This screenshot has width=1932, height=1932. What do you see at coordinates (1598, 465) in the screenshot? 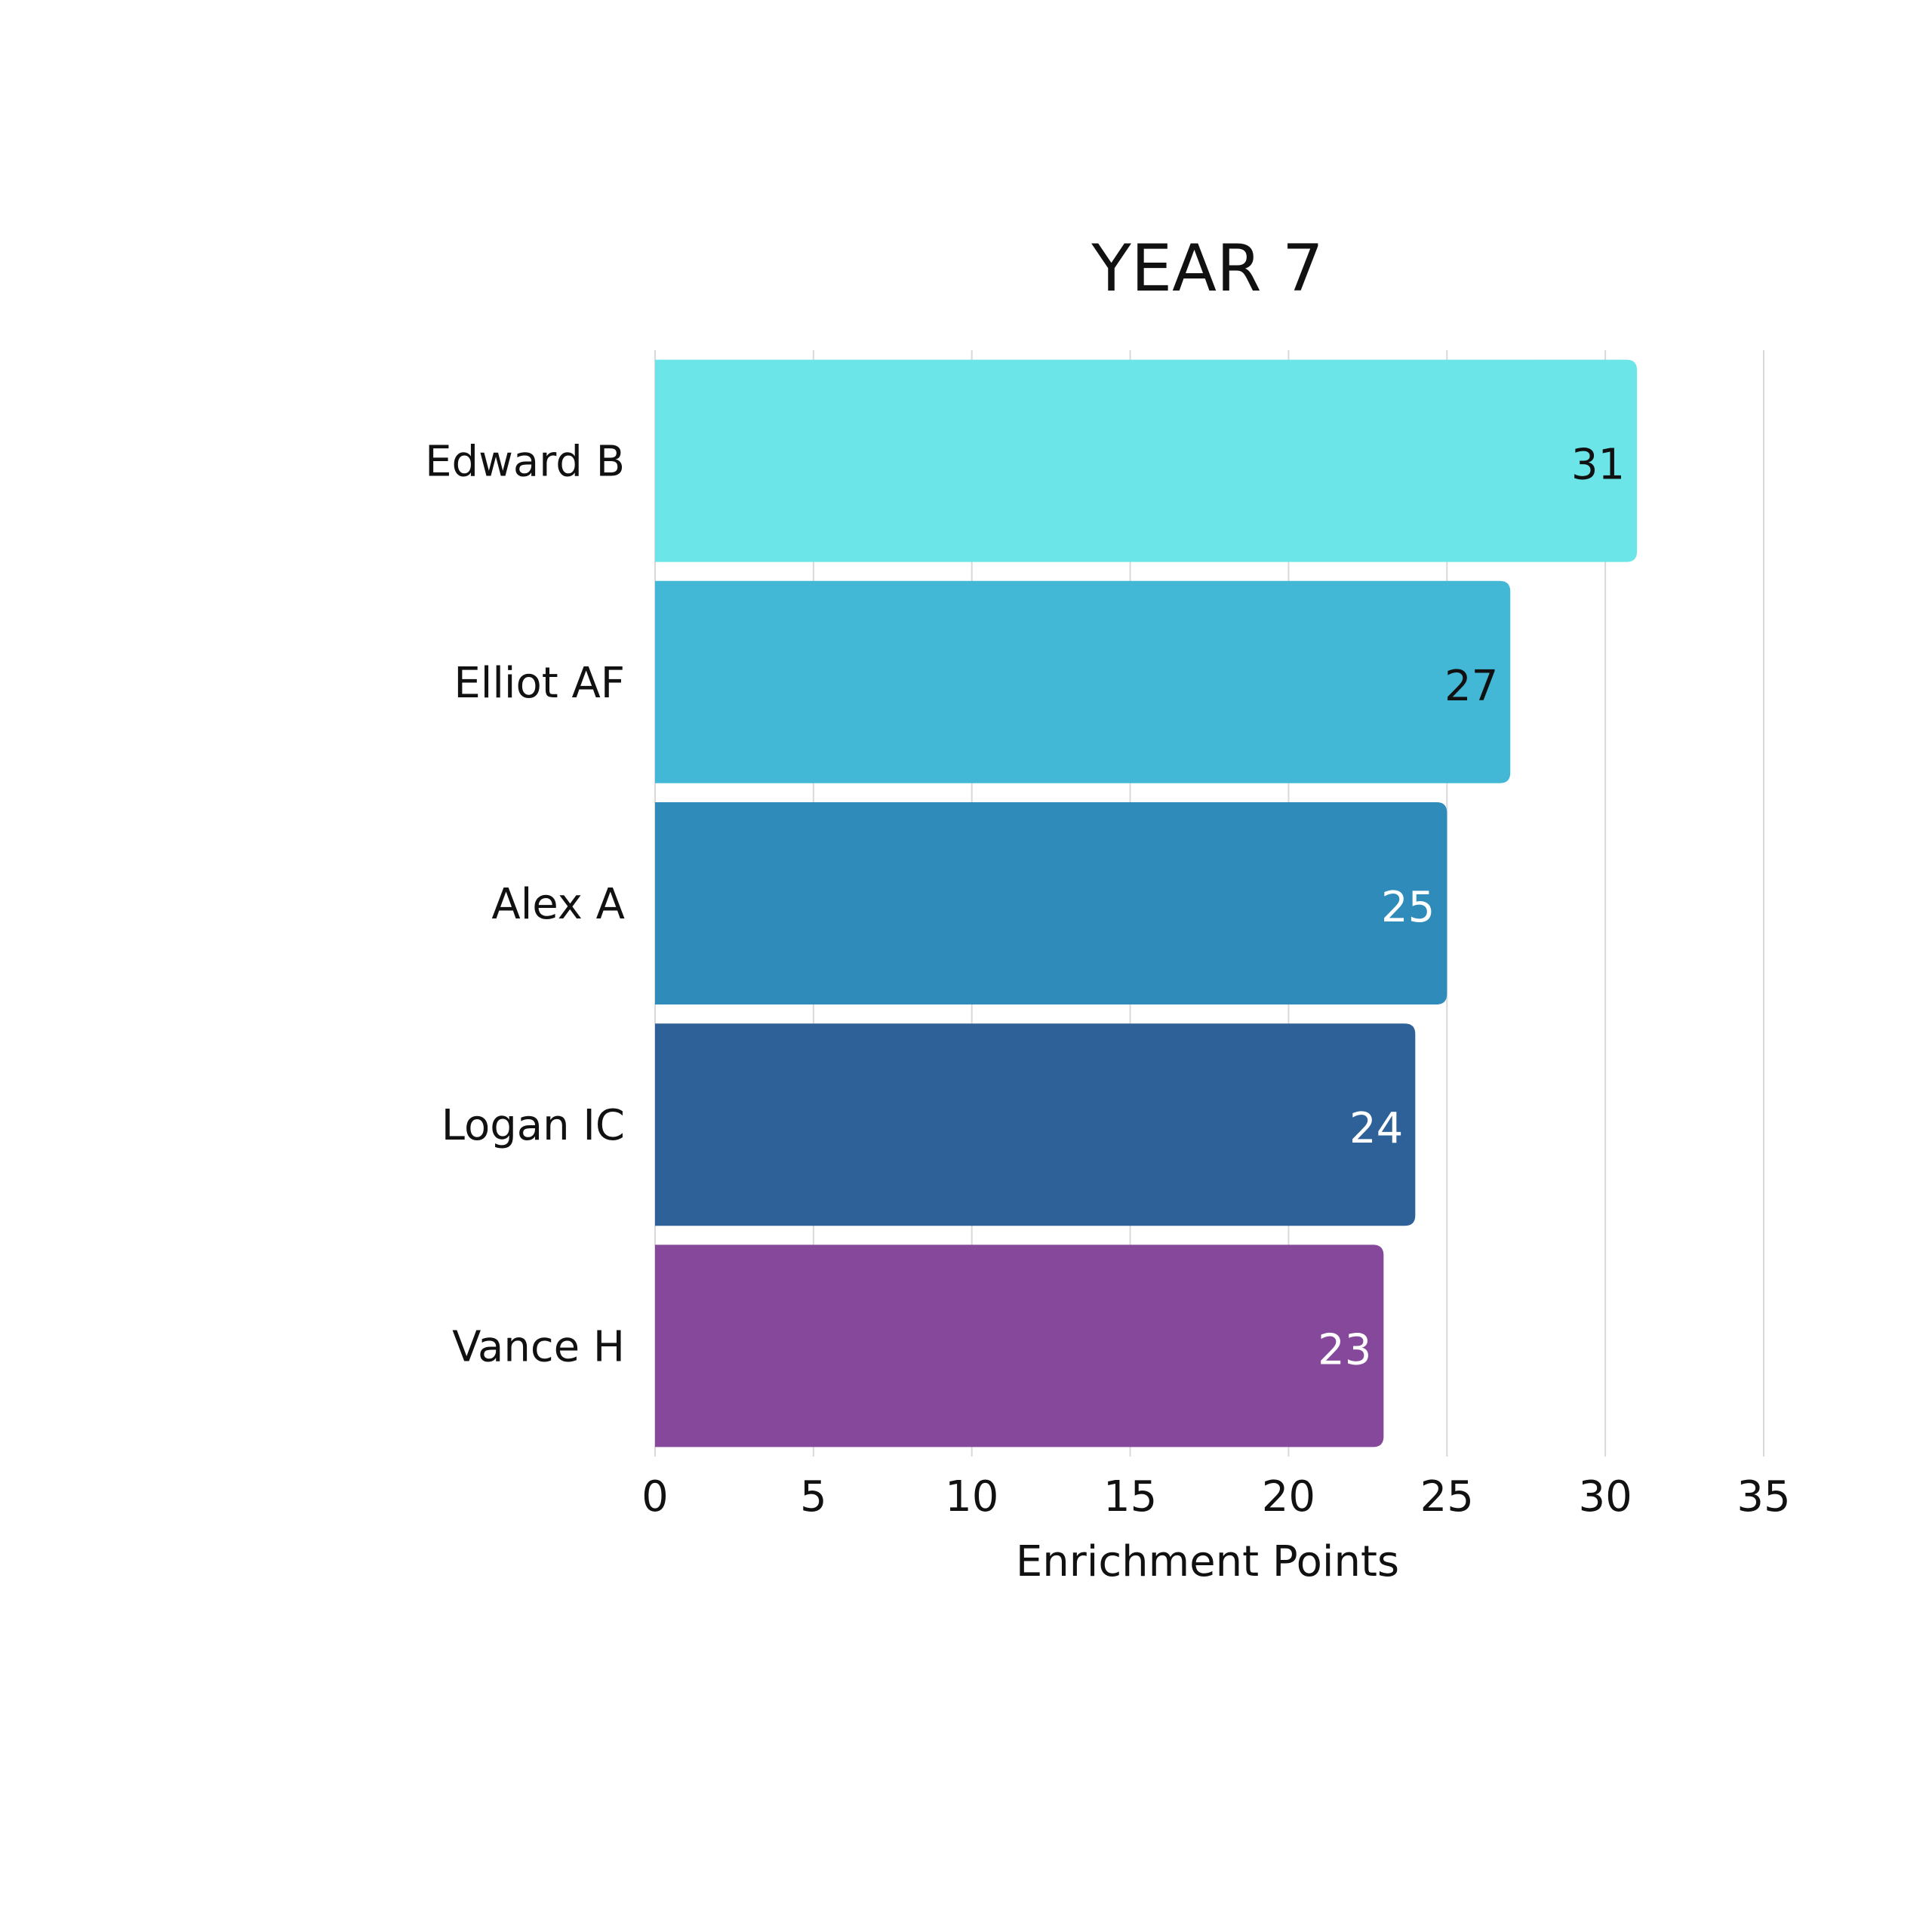
I see `data-label-0: 31` at bounding box center [1598, 465].